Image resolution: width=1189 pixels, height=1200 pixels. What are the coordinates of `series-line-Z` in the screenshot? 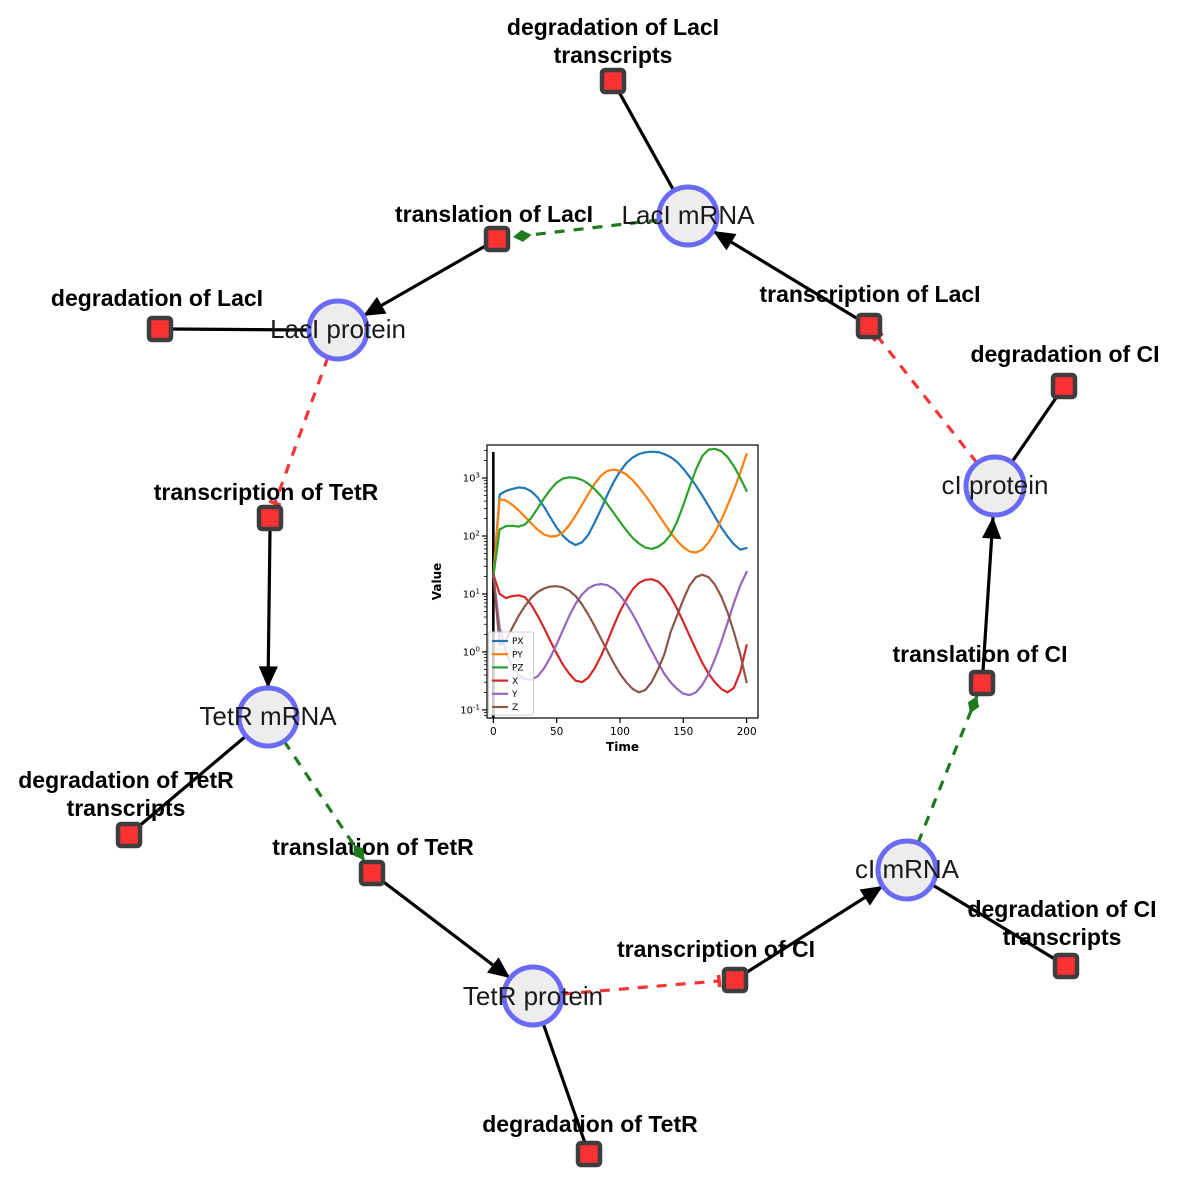 It's located at (620, 633).